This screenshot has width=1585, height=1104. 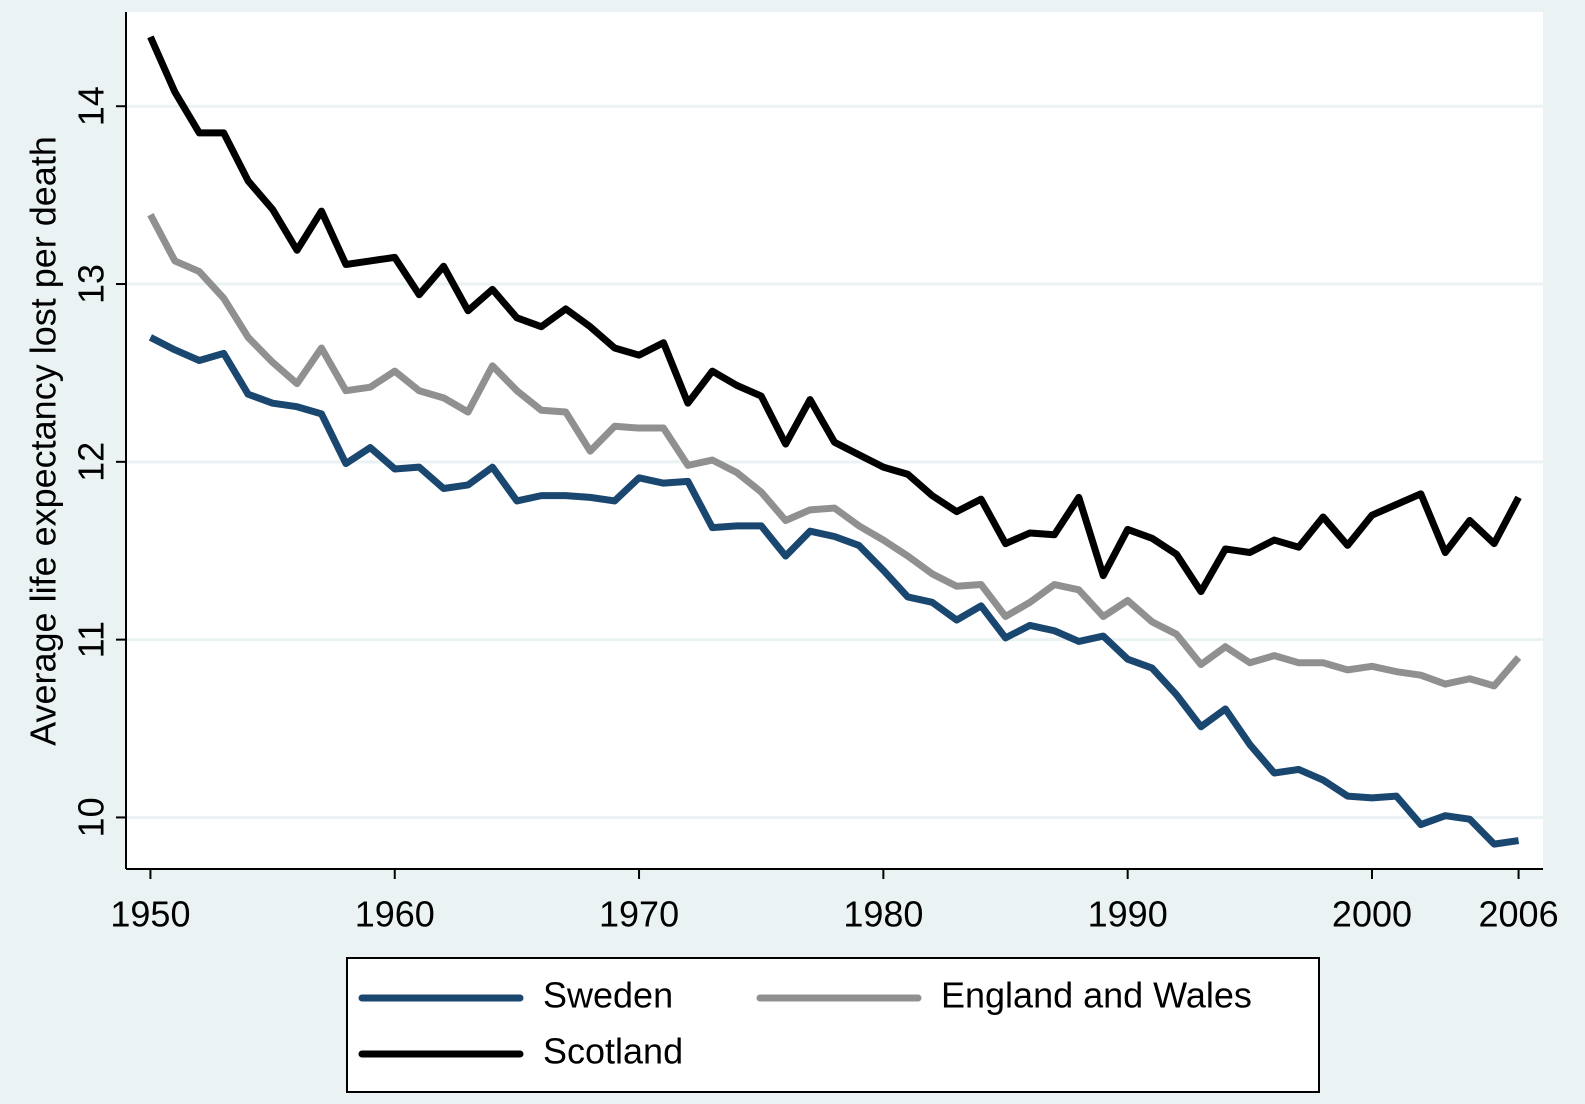 What do you see at coordinates (883, 914) in the screenshot?
I see `x-tick-label: 1980` at bounding box center [883, 914].